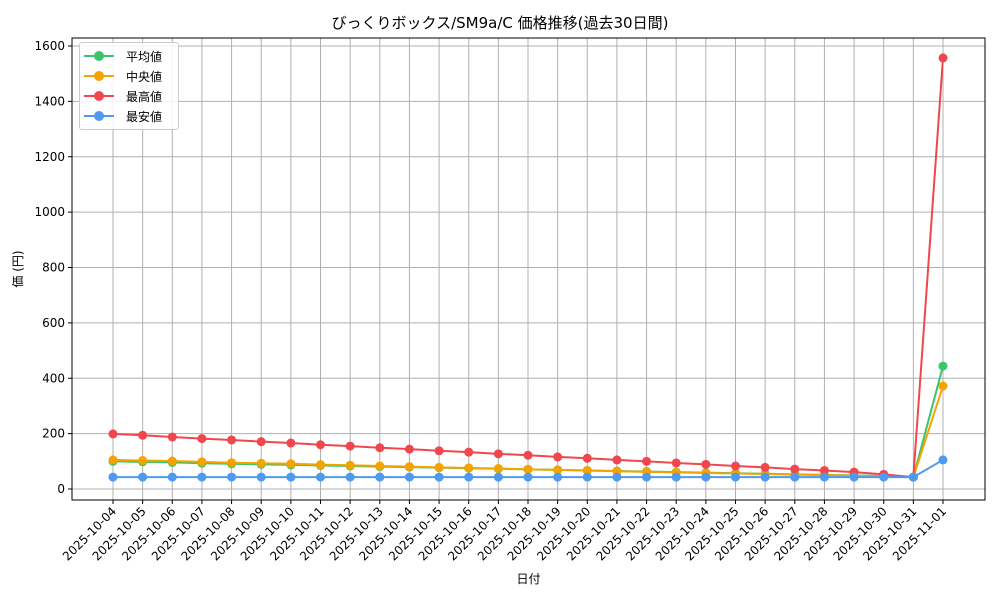  I want to click on y-tick-label: 600, so click(53, 323).